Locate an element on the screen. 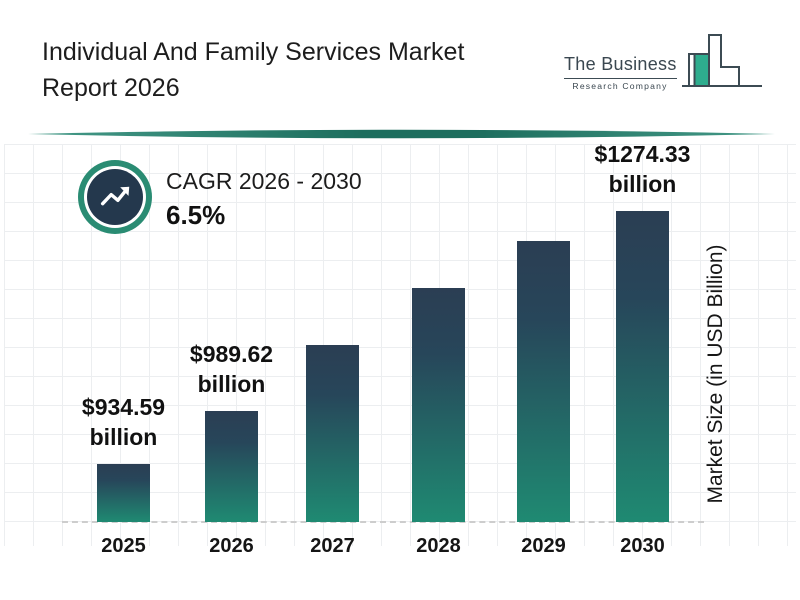 The image size is (800, 600). logo-bars-icon is located at coordinates (722, 60).